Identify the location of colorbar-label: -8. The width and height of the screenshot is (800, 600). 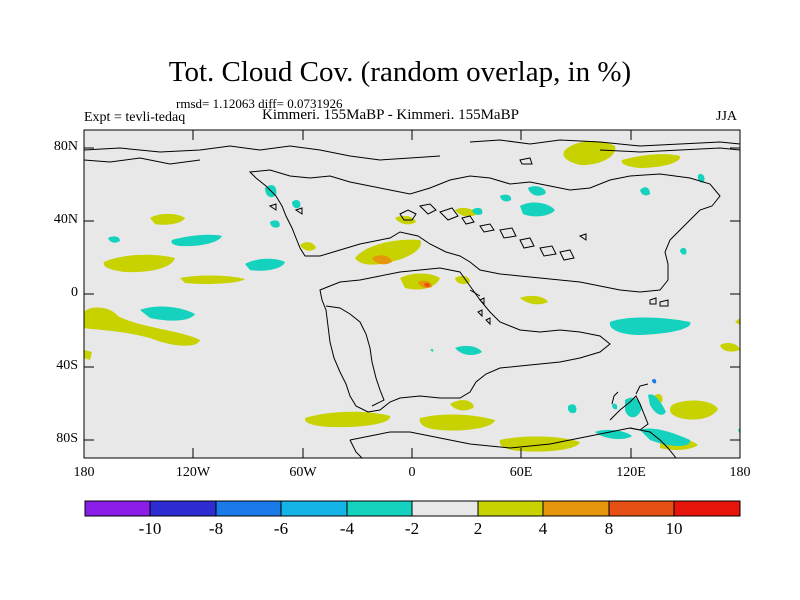
(216, 528).